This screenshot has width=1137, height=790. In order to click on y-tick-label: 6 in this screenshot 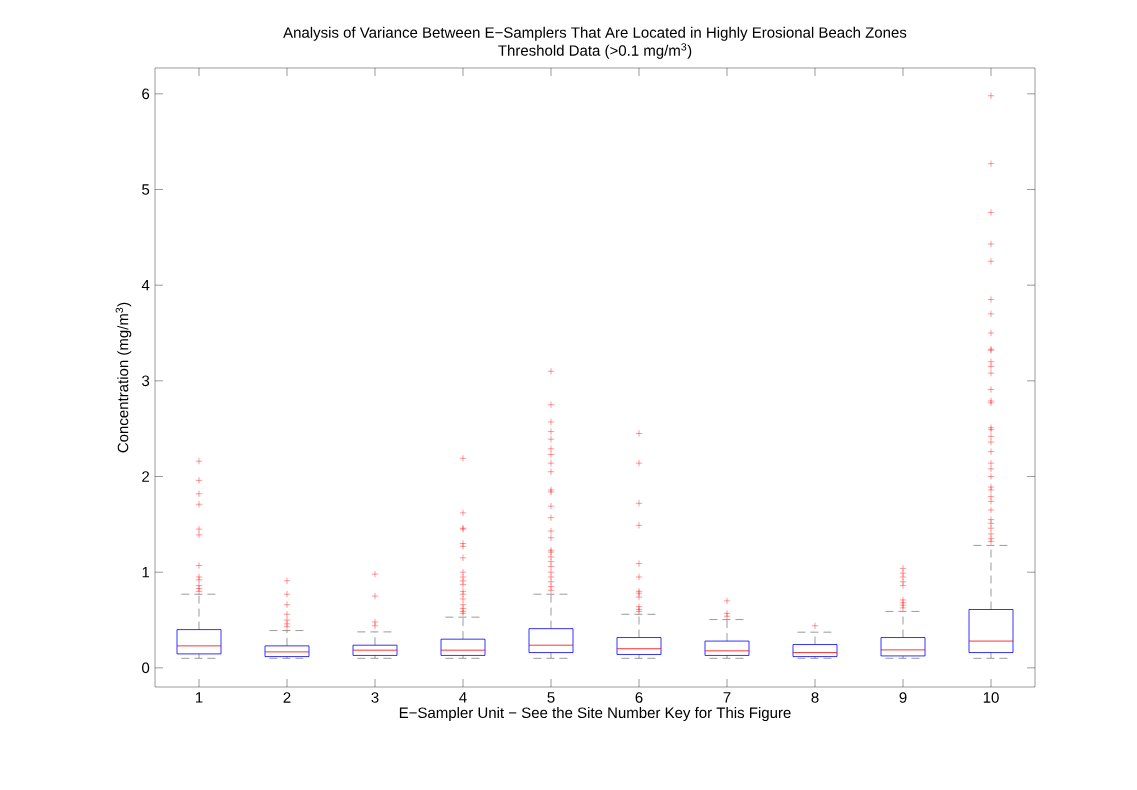, I will do `click(146, 94)`.